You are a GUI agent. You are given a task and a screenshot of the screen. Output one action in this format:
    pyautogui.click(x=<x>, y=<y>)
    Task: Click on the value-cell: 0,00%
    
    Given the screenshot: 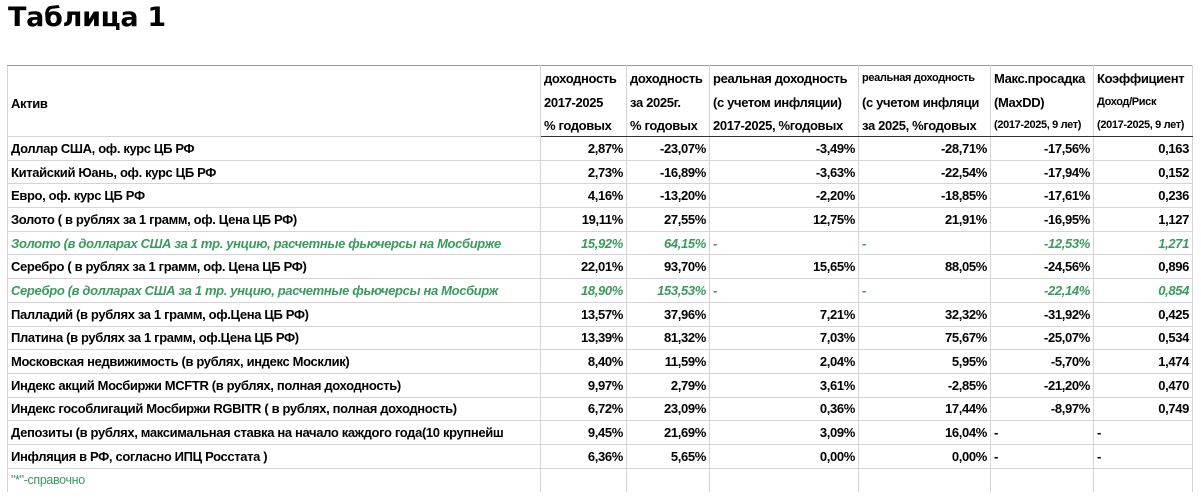 What is the action you would take?
    pyautogui.click(x=784, y=456)
    